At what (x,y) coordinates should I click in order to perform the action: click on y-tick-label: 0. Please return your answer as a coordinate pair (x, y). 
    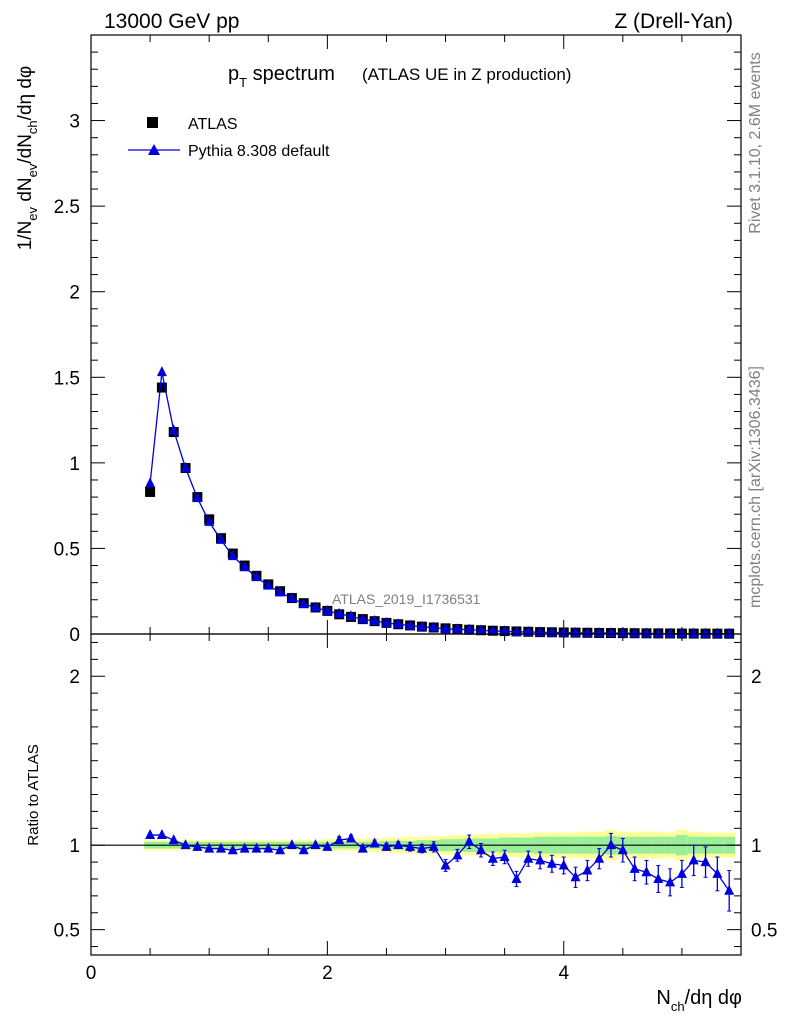
    Looking at the image, I should click on (74, 635).